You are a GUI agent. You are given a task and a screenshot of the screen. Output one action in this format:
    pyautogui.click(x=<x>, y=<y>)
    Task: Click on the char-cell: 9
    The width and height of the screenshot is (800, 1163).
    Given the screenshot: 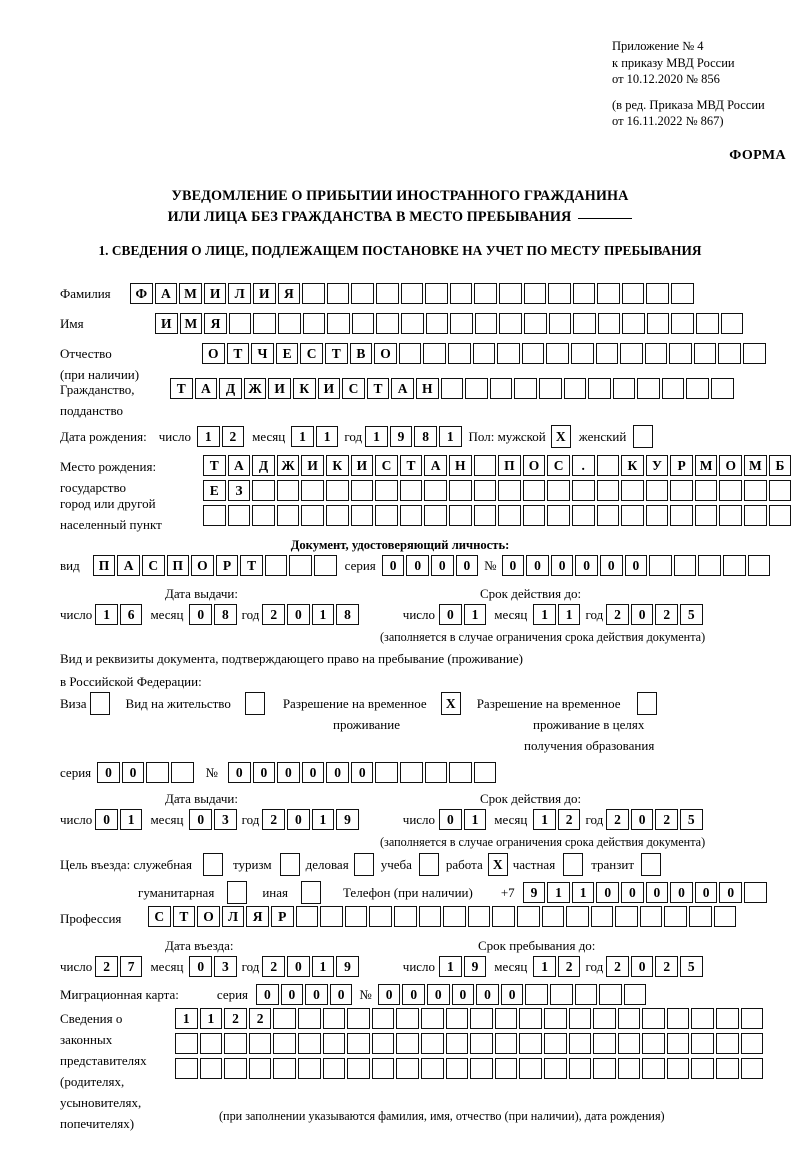 What is the action you would take?
    pyautogui.click(x=347, y=819)
    